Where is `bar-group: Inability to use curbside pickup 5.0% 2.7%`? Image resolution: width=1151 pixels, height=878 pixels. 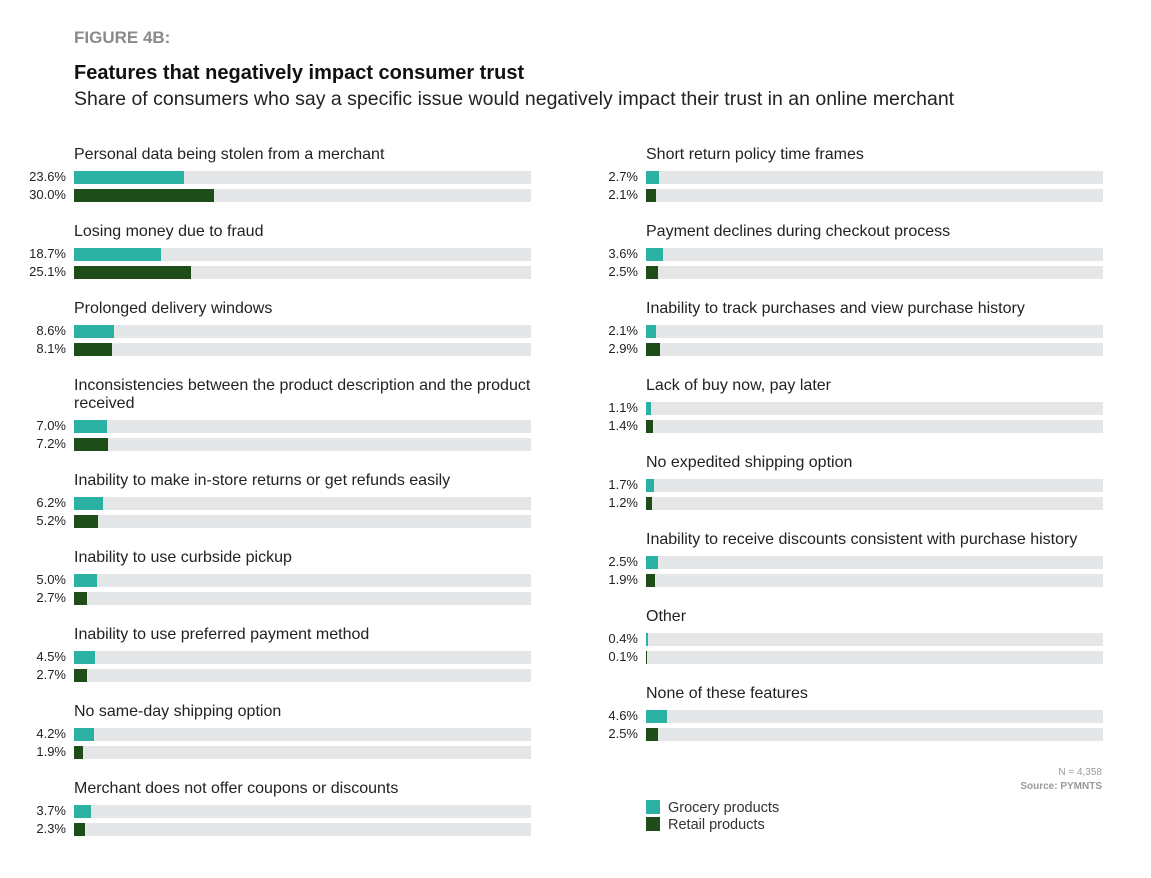
bar-group: Inability to use curbside pickup 5.0% 2.7% is located at coordinates (283, 577).